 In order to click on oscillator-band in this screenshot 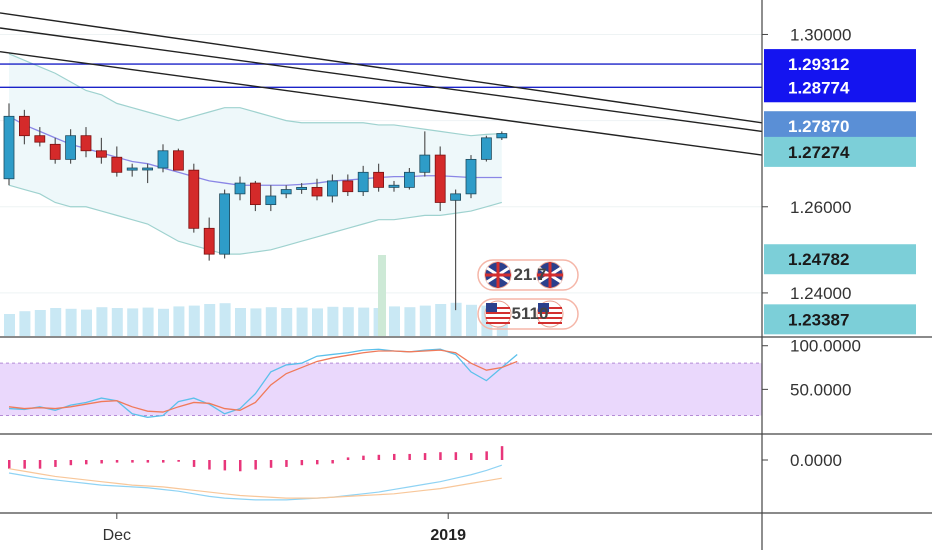, I will do `click(381, 389)`.